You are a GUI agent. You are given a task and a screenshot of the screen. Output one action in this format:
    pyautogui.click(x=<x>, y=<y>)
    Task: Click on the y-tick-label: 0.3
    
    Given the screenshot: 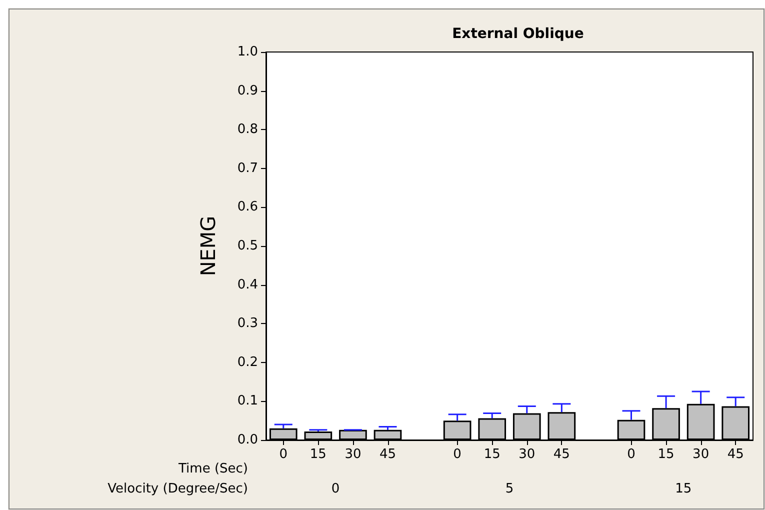 What is the action you would take?
    pyautogui.click(x=247, y=324)
    